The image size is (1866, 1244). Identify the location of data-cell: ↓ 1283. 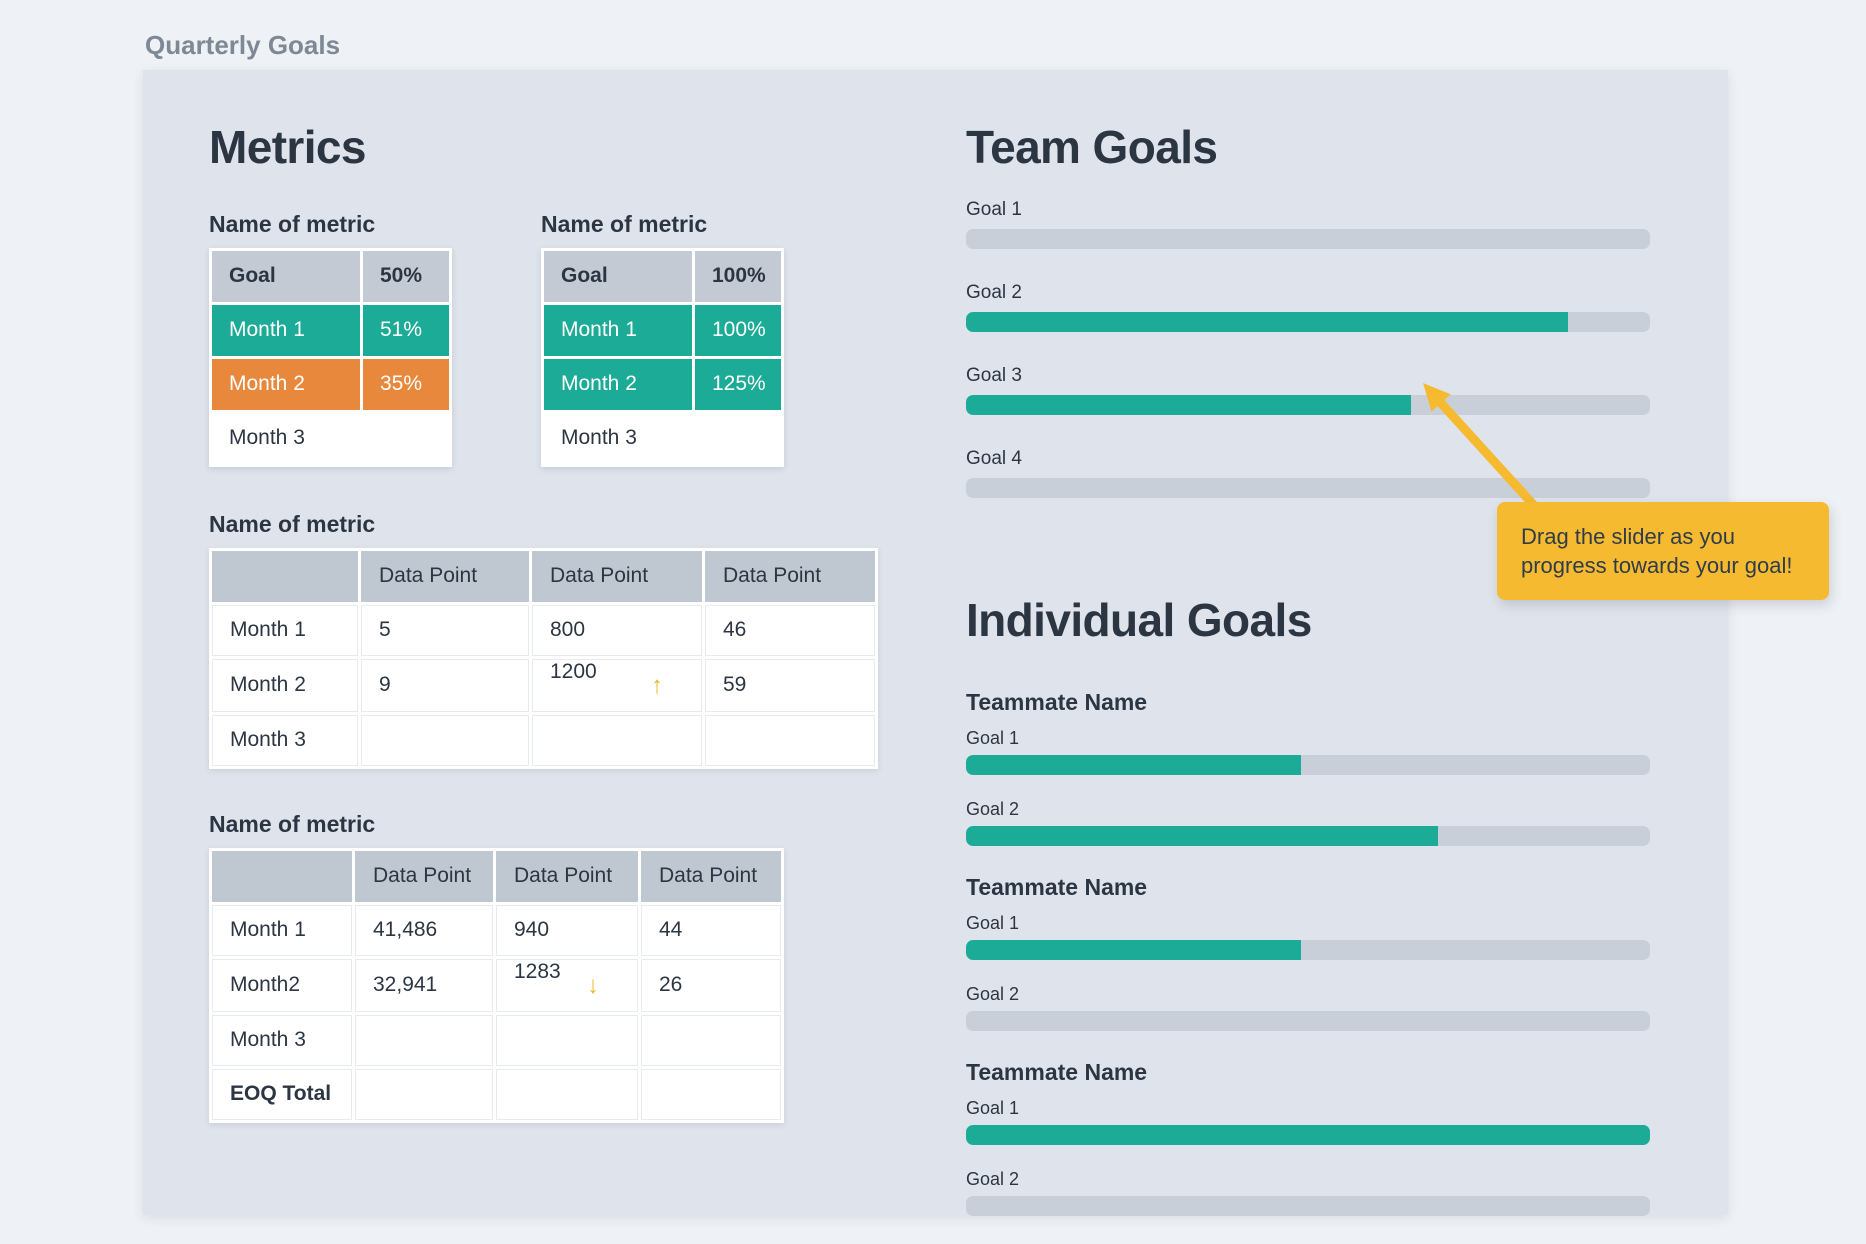
(567, 985).